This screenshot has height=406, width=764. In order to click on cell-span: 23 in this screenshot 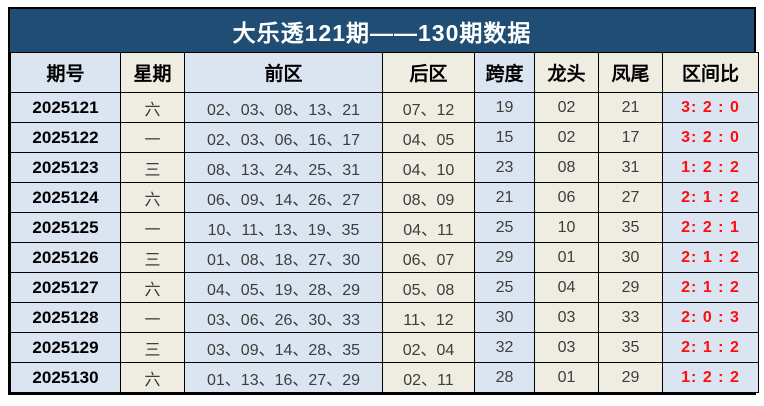, I will do `click(504, 167)`.